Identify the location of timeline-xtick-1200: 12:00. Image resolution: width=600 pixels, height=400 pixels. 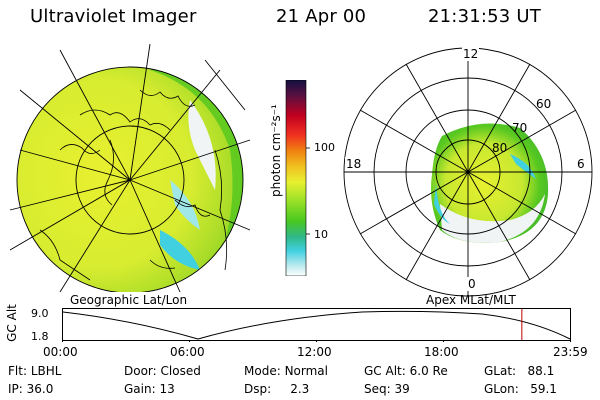
(314, 352).